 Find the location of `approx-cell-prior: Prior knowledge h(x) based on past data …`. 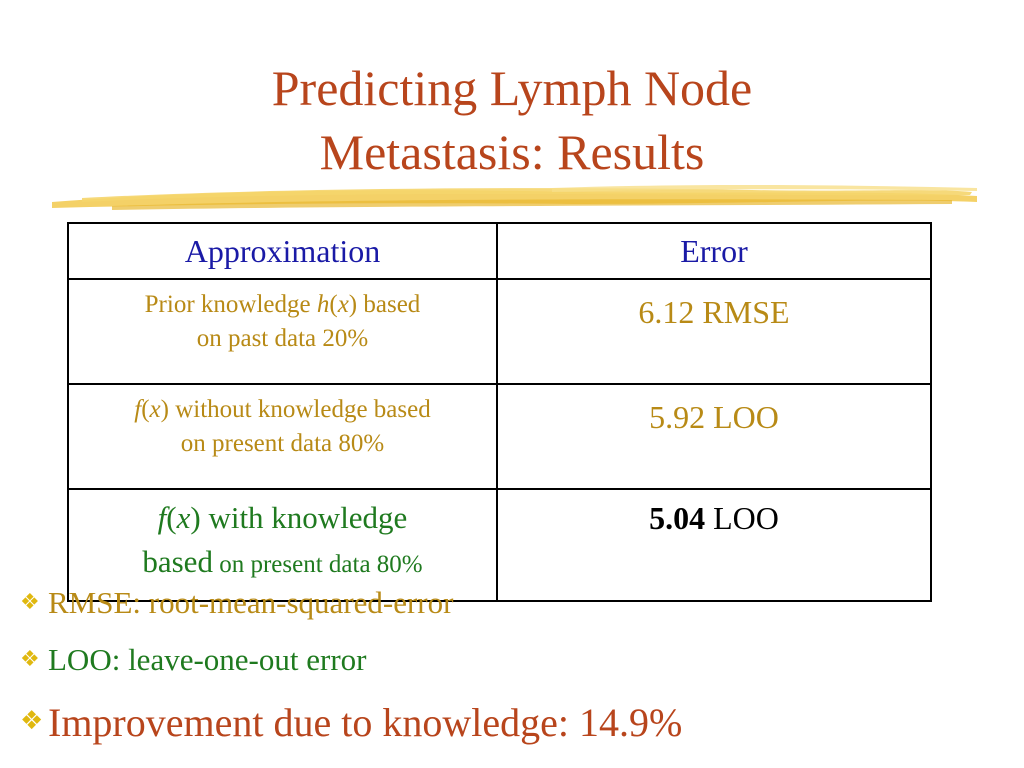

approx-cell-prior: Prior knowledge h(x) based on past data … is located at coordinates (282, 331).